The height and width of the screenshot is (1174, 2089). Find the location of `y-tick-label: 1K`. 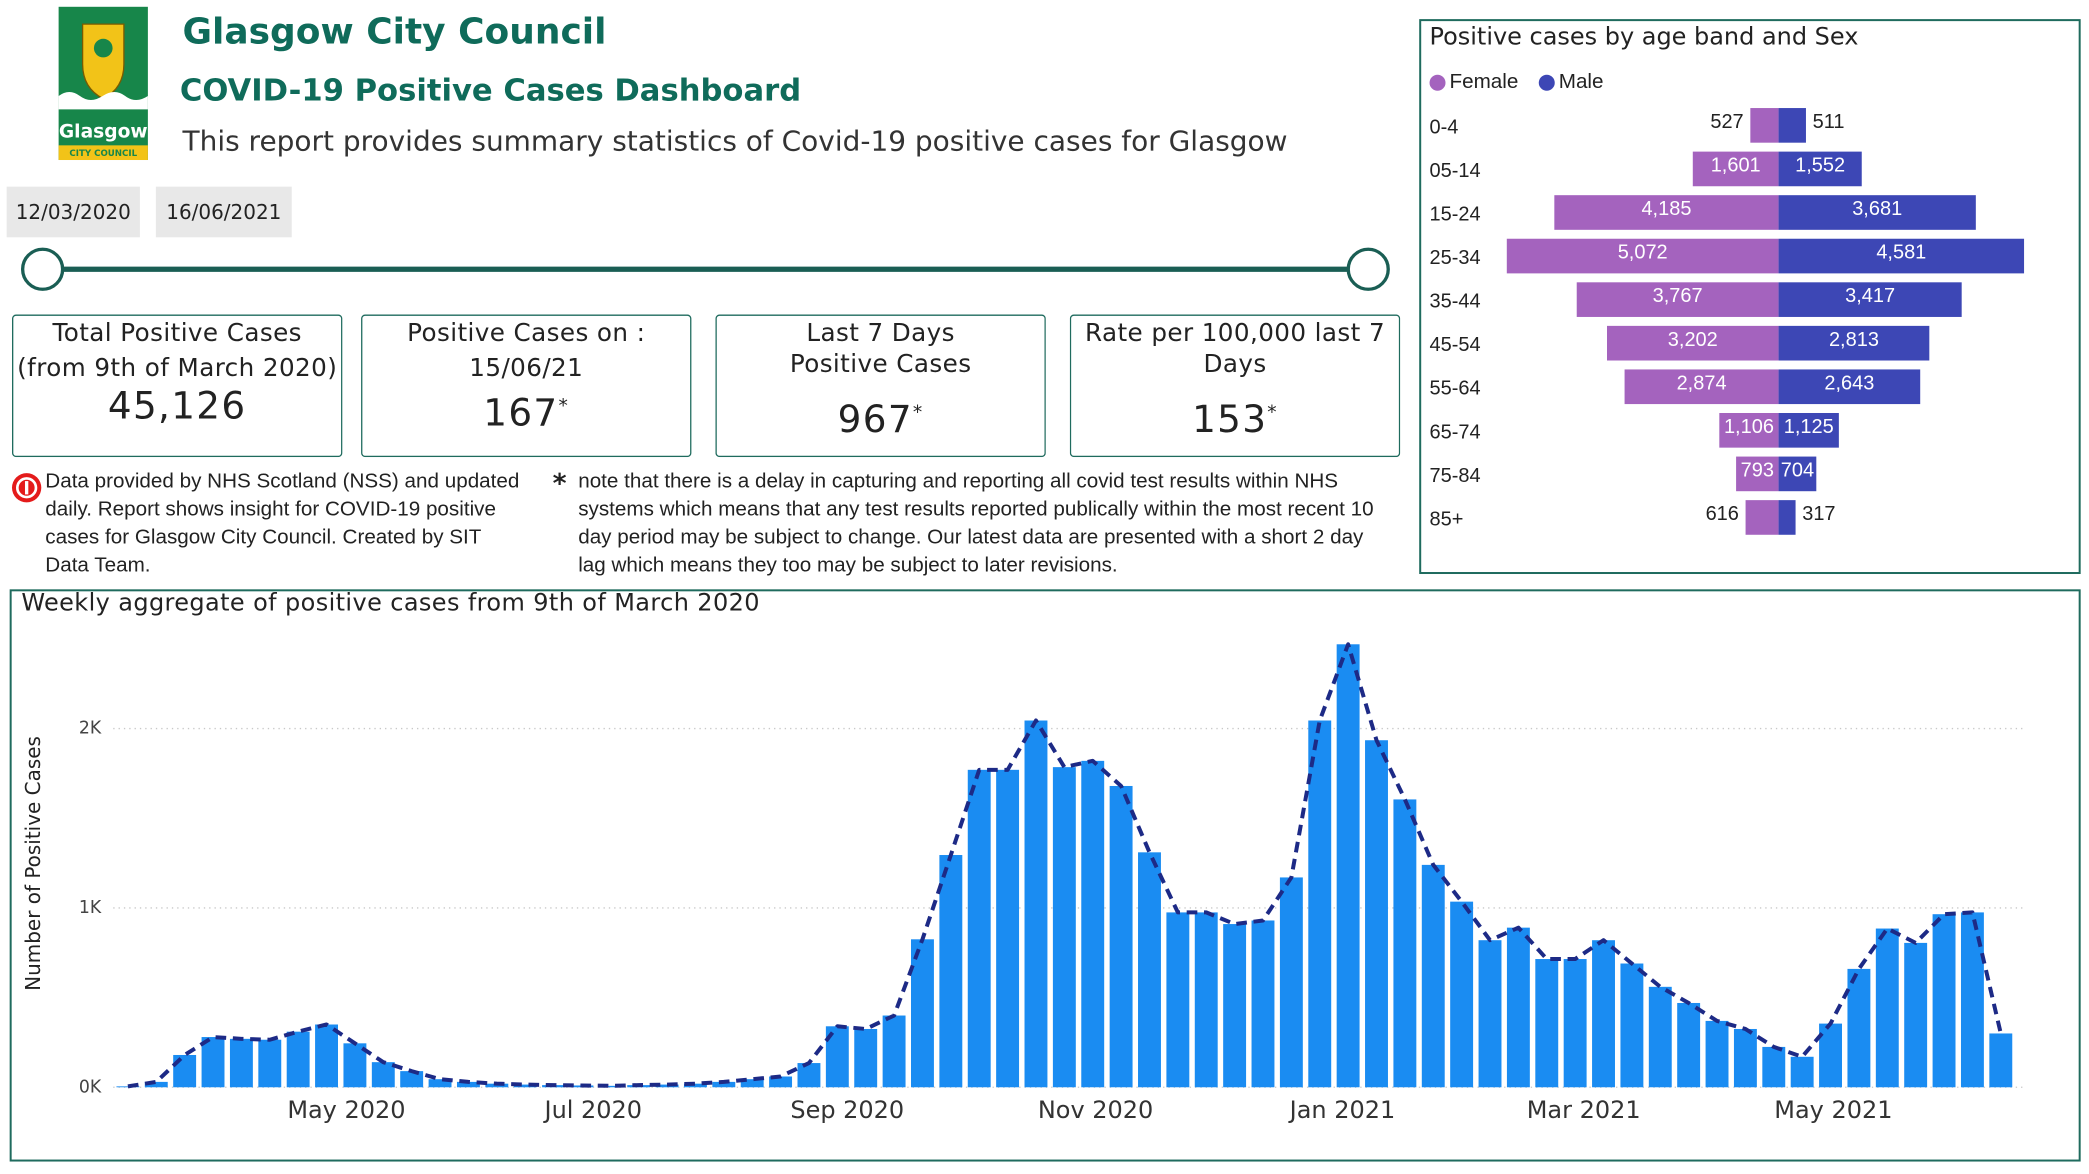

y-tick-label: 1K is located at coordinates (90, 908).